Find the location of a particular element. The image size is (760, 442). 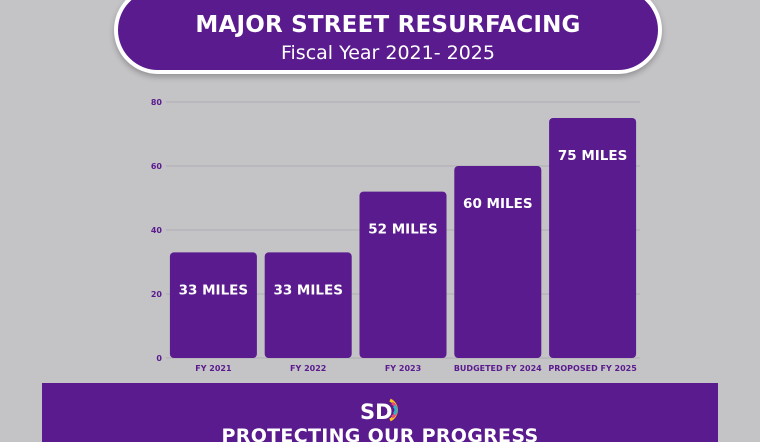

y-tick-label: 80 is located at coordinates (157, 102).